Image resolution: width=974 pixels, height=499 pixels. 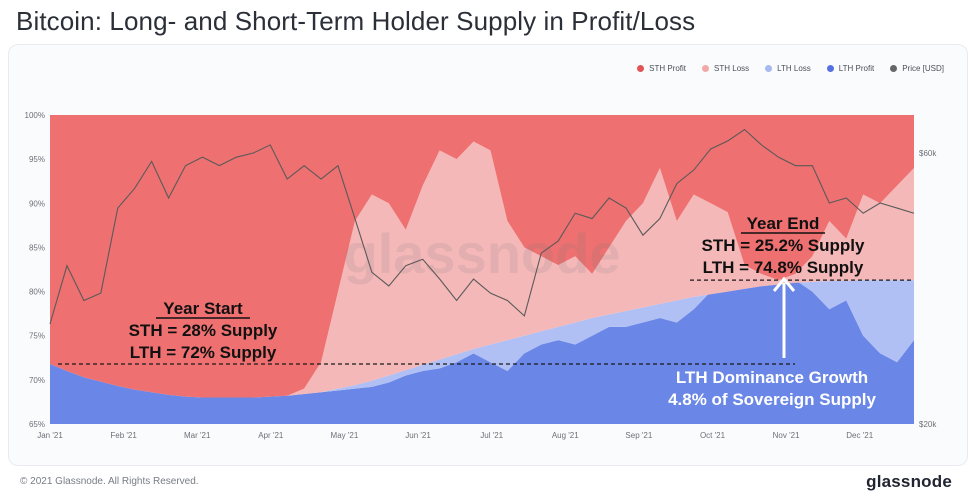 What do you see at coordinates (772, 377) in the screenshot?
I see `growth-line1: LTH Dominance Growth` at bounding box center [772, 377].